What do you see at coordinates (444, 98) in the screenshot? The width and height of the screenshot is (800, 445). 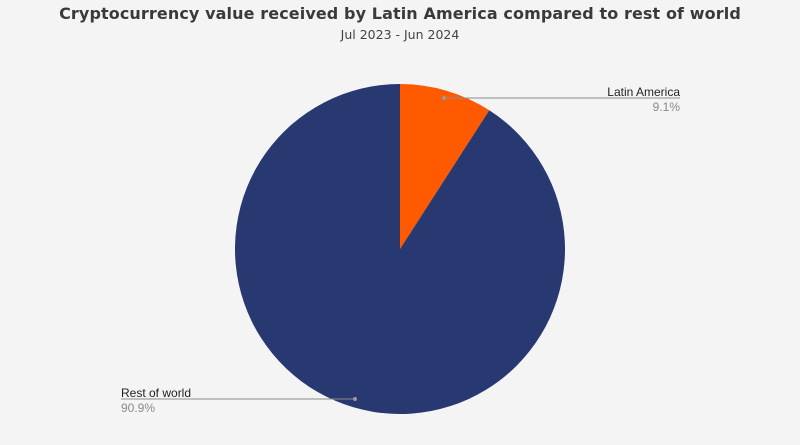 I see `leader-dot-latin-america` at bounding box center [444, 98].